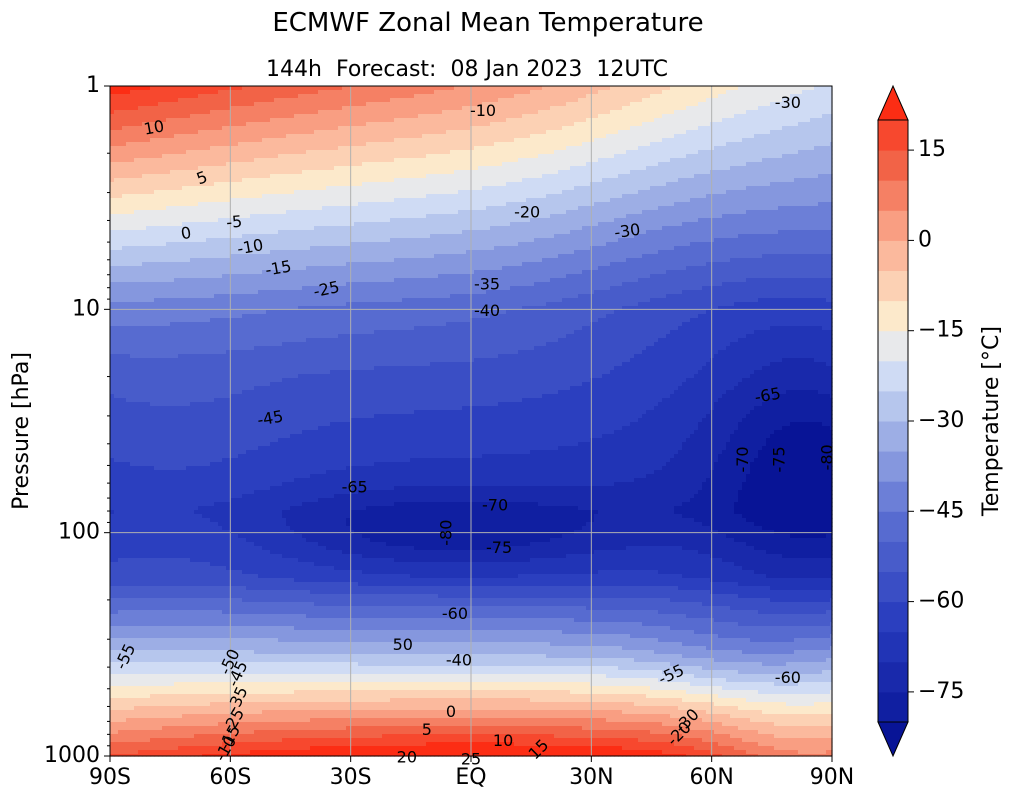 This screenshot has height=805, width=1015. Describe the element at coordinates (351, 777) in the screenshot. I see `x-tick-label: 30S` at that location.